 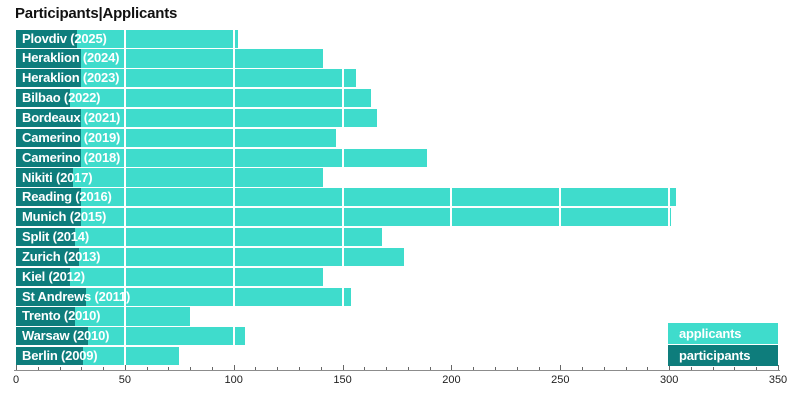 I want to click on bar-label: St Andrews (2011), so click(x=76, y=296).